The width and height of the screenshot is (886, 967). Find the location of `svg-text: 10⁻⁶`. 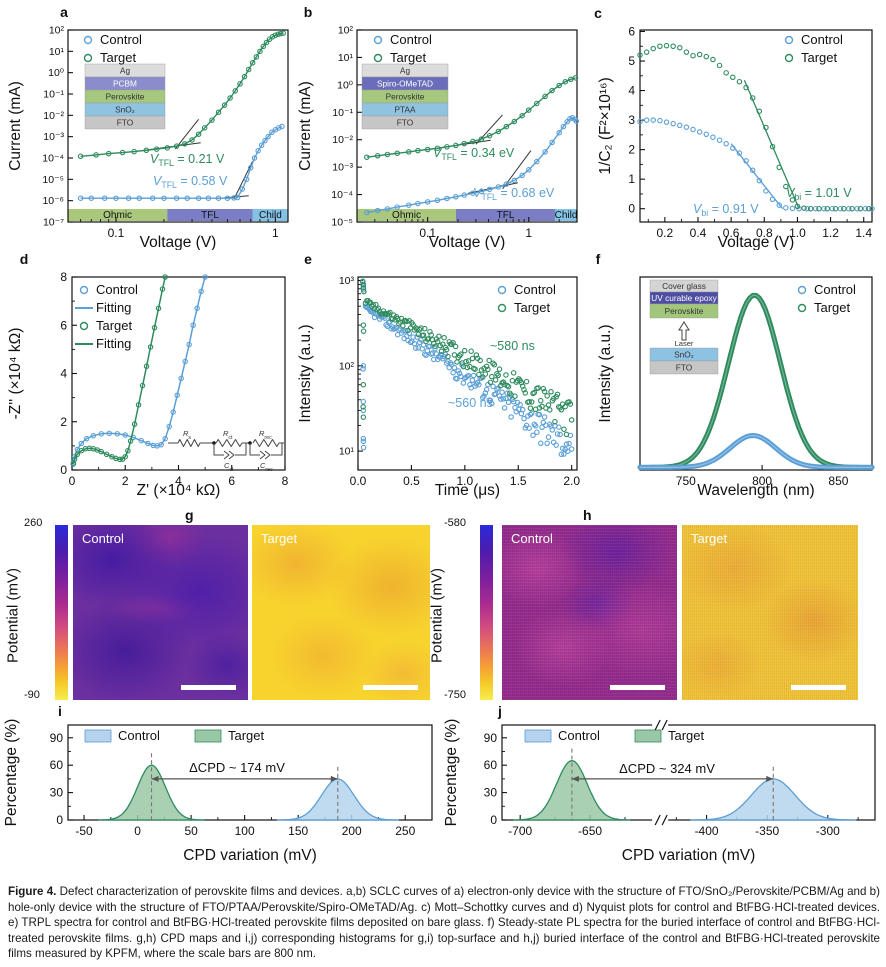

svg-text: 10⁻⁶ is located at coordinates (53, 201).